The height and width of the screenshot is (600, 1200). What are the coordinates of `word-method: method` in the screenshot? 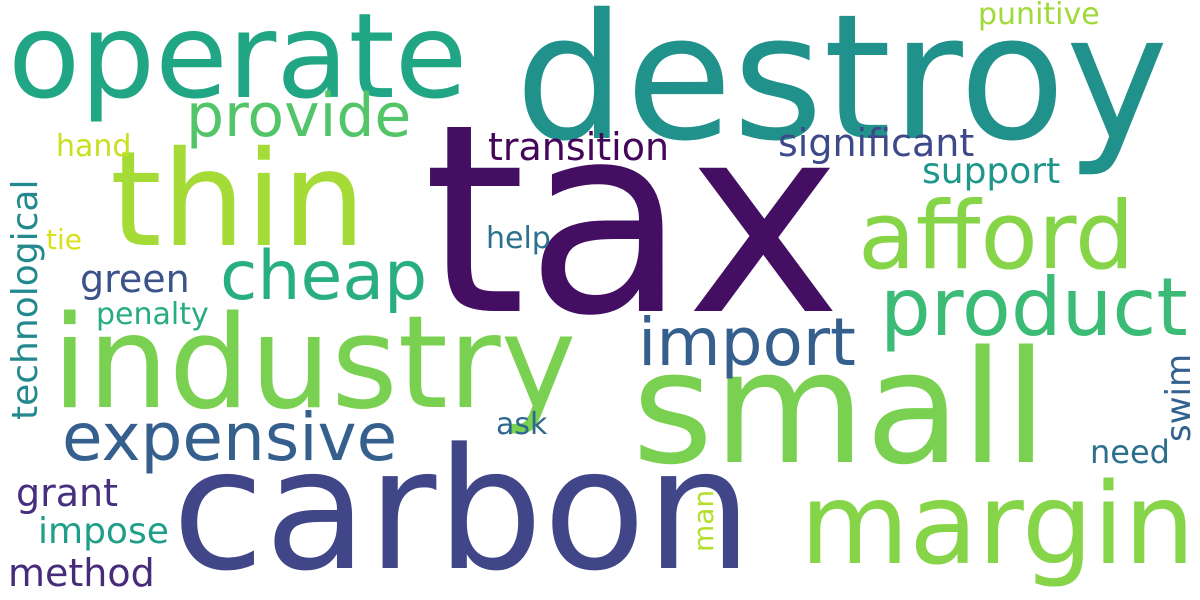 It's located at (81, 573).